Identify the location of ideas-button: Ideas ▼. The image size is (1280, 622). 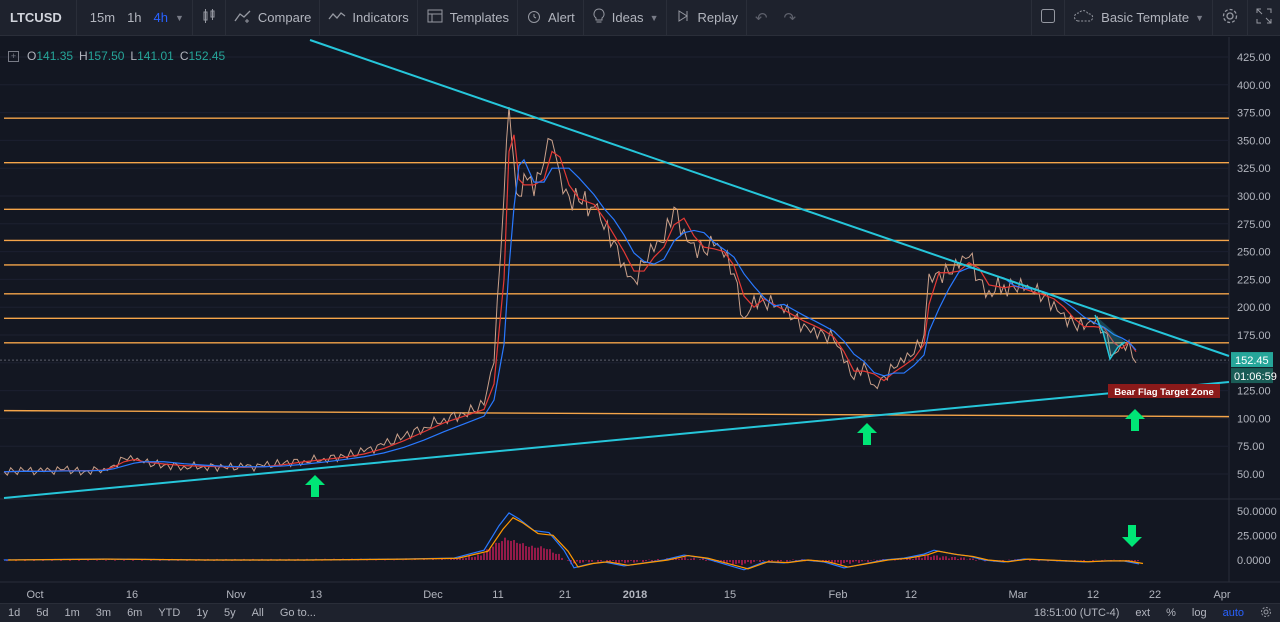
(625, 18).